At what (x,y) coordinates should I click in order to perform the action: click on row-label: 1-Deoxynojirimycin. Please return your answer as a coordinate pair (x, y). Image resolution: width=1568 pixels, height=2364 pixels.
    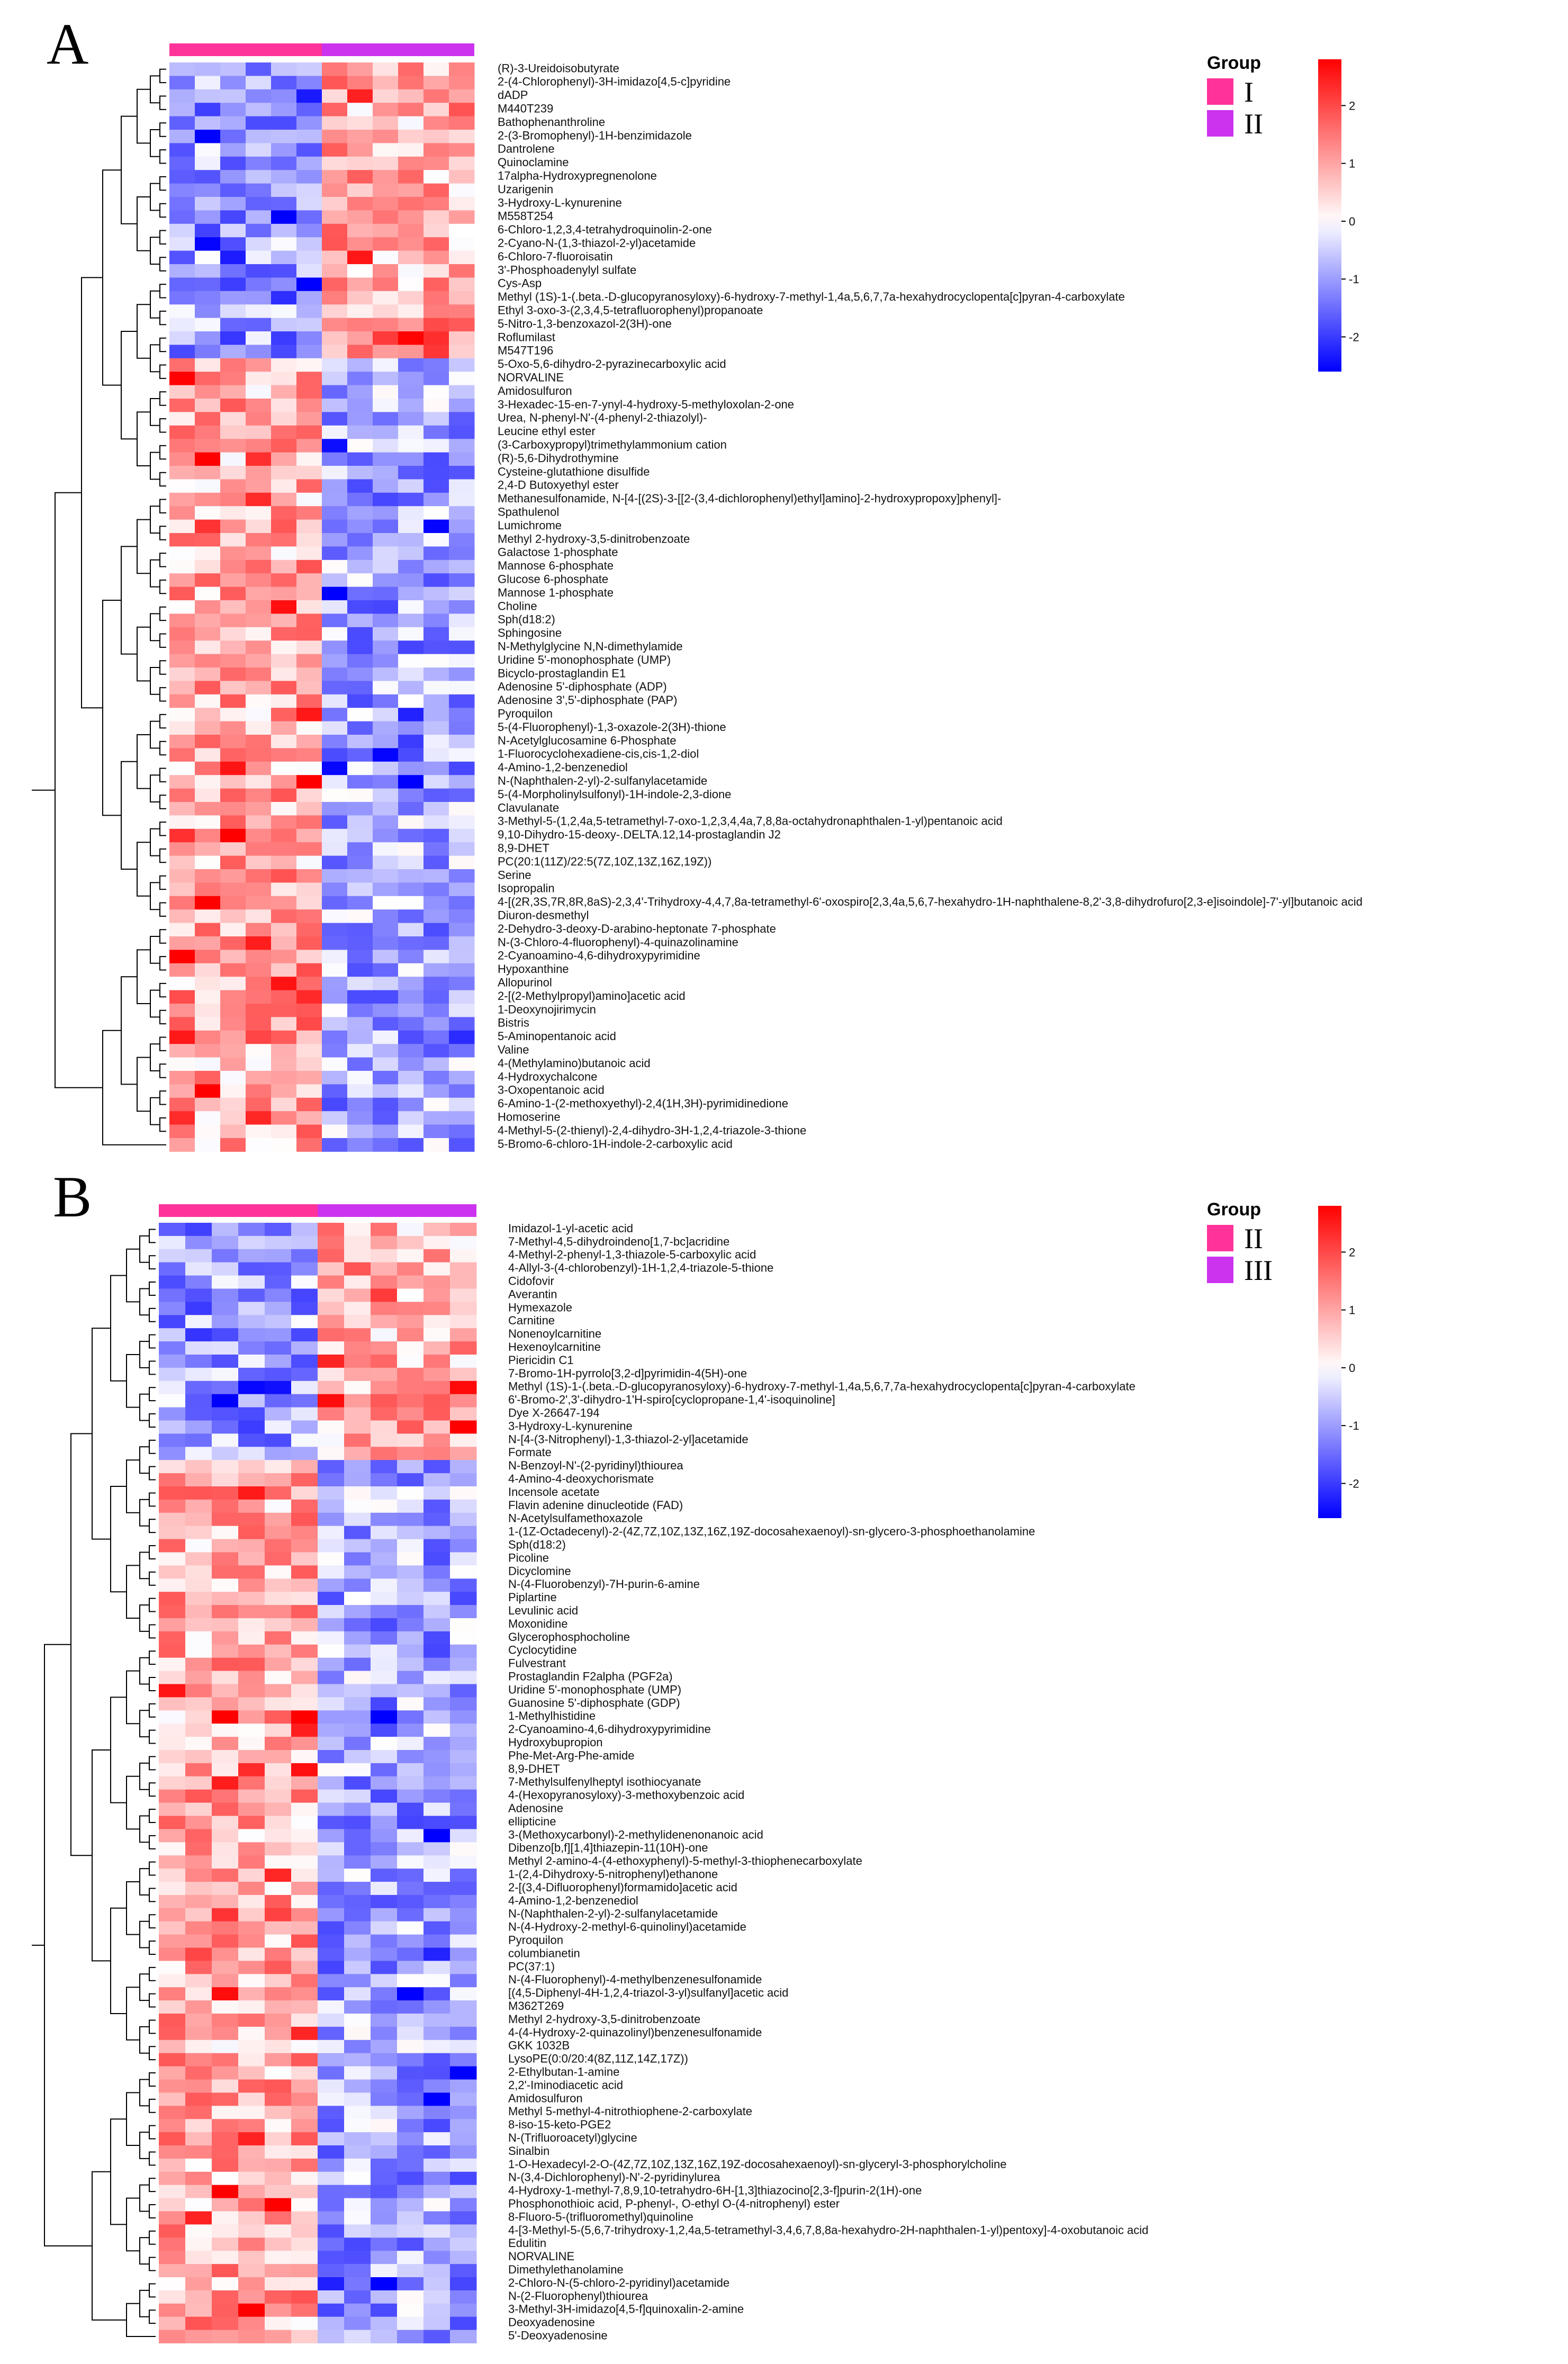
    Looking at the image, I should click on (547, 1010).